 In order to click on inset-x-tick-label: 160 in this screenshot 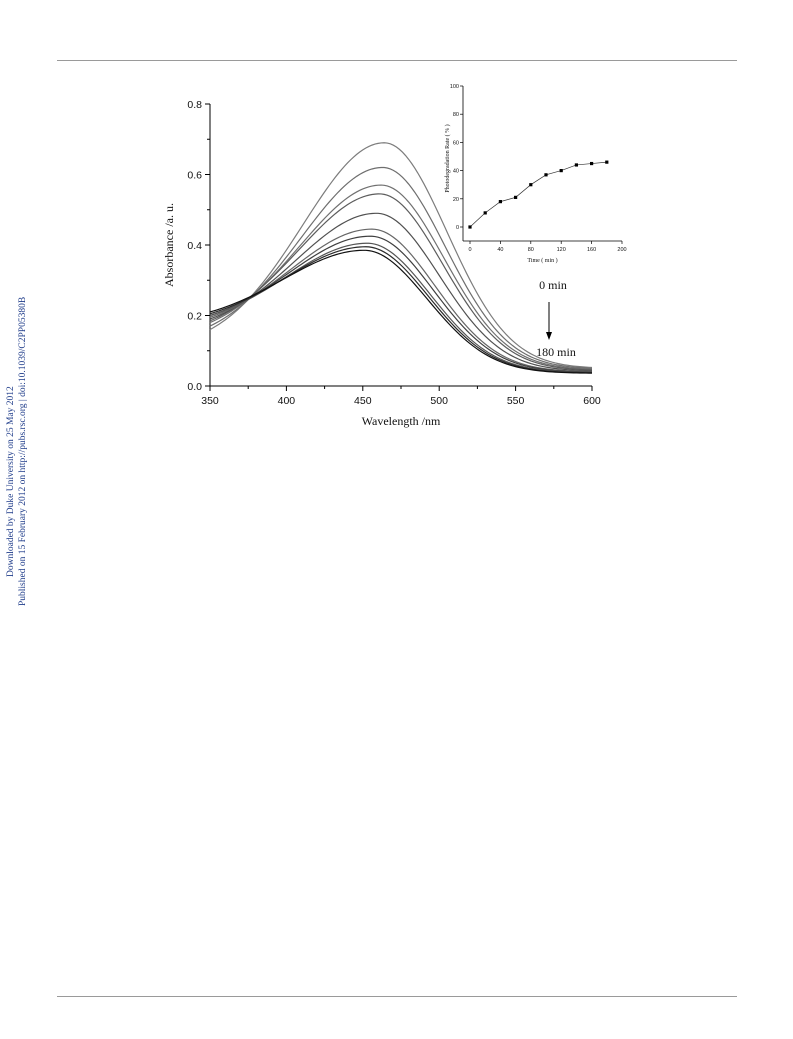, I will do `click(591, 250)`.